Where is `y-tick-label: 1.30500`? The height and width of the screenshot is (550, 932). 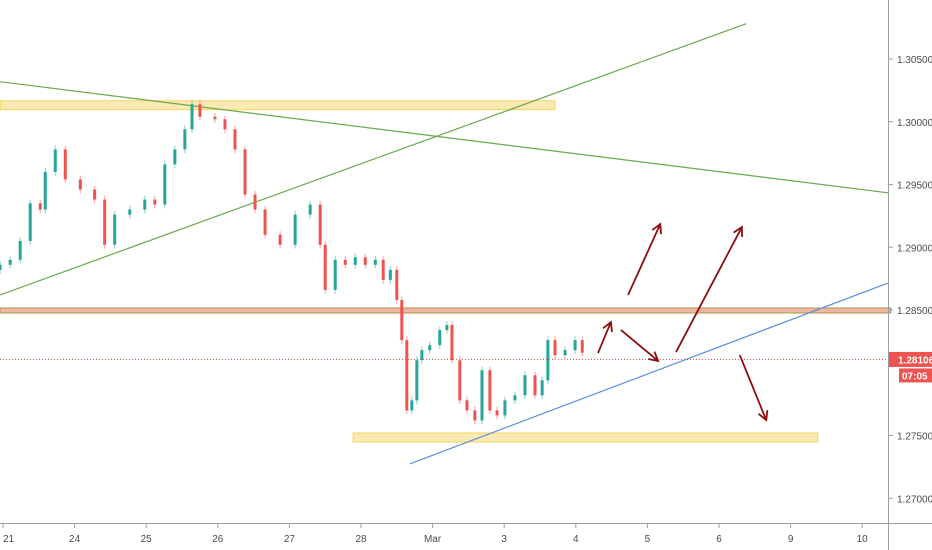 y-tick-label: 1.30500 is located at coordinates (914, 60).